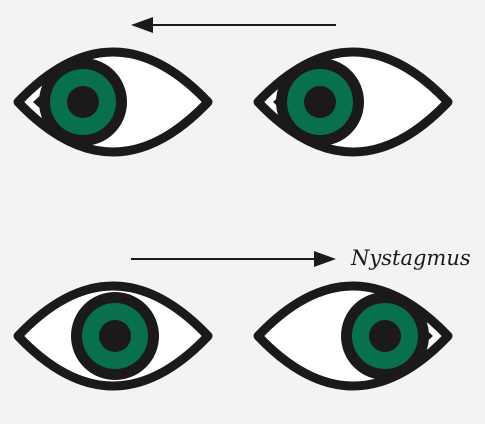 The height and width of the screenshot is (424, 485). What do you see at coordinates (325, 259) in the screenshot?
I see `arrow-bottom-head` at bounding box center [325, 259].